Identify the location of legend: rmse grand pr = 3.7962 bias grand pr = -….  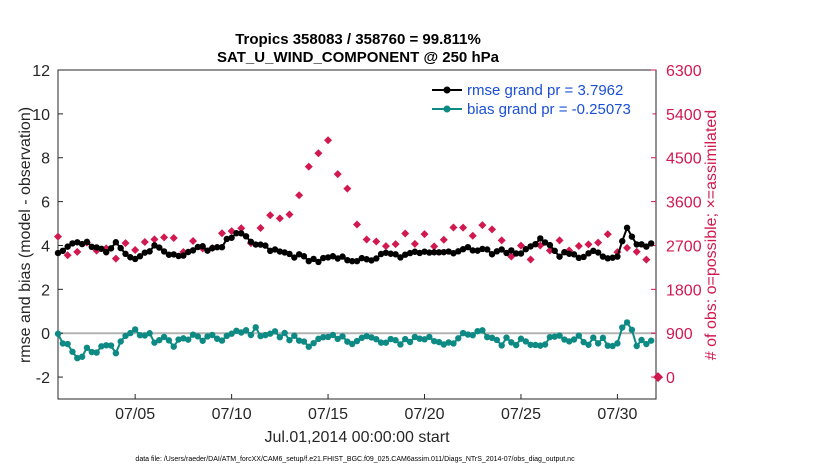
(539, 101).